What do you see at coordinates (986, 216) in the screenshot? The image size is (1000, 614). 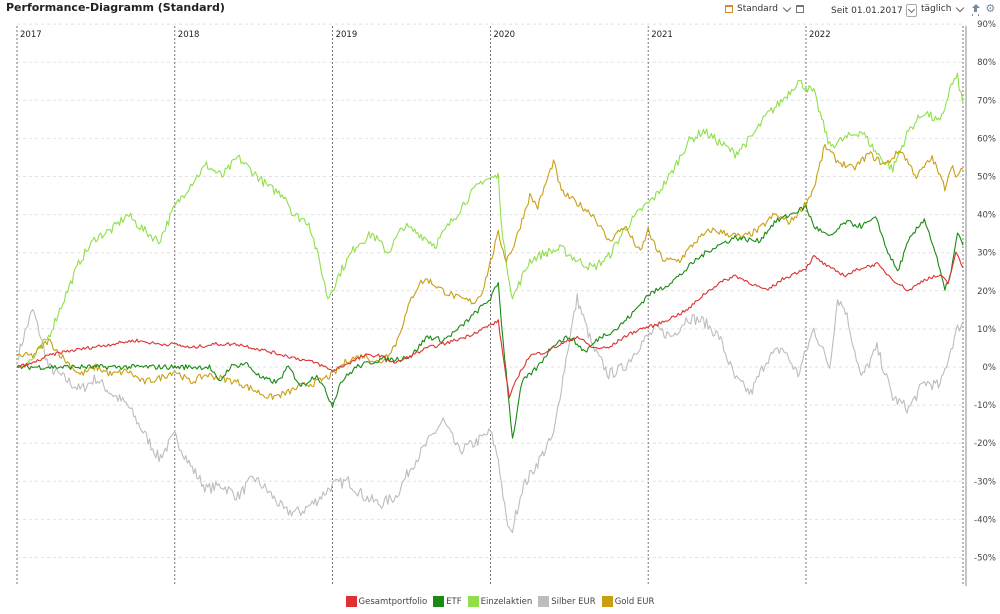 I see `y-tick-label: 40%` at bounding box center [986, 216].